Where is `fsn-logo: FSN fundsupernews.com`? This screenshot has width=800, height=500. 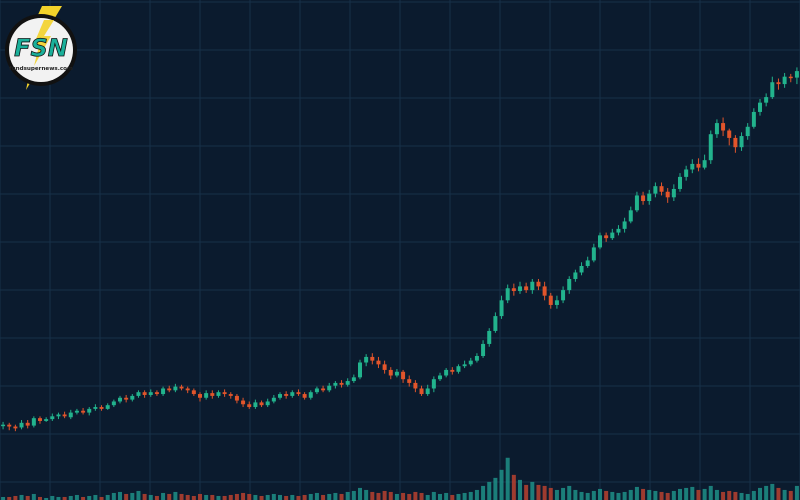 fsn-logo: FSN fundsupernews.com is located at coordinates (42, 50).